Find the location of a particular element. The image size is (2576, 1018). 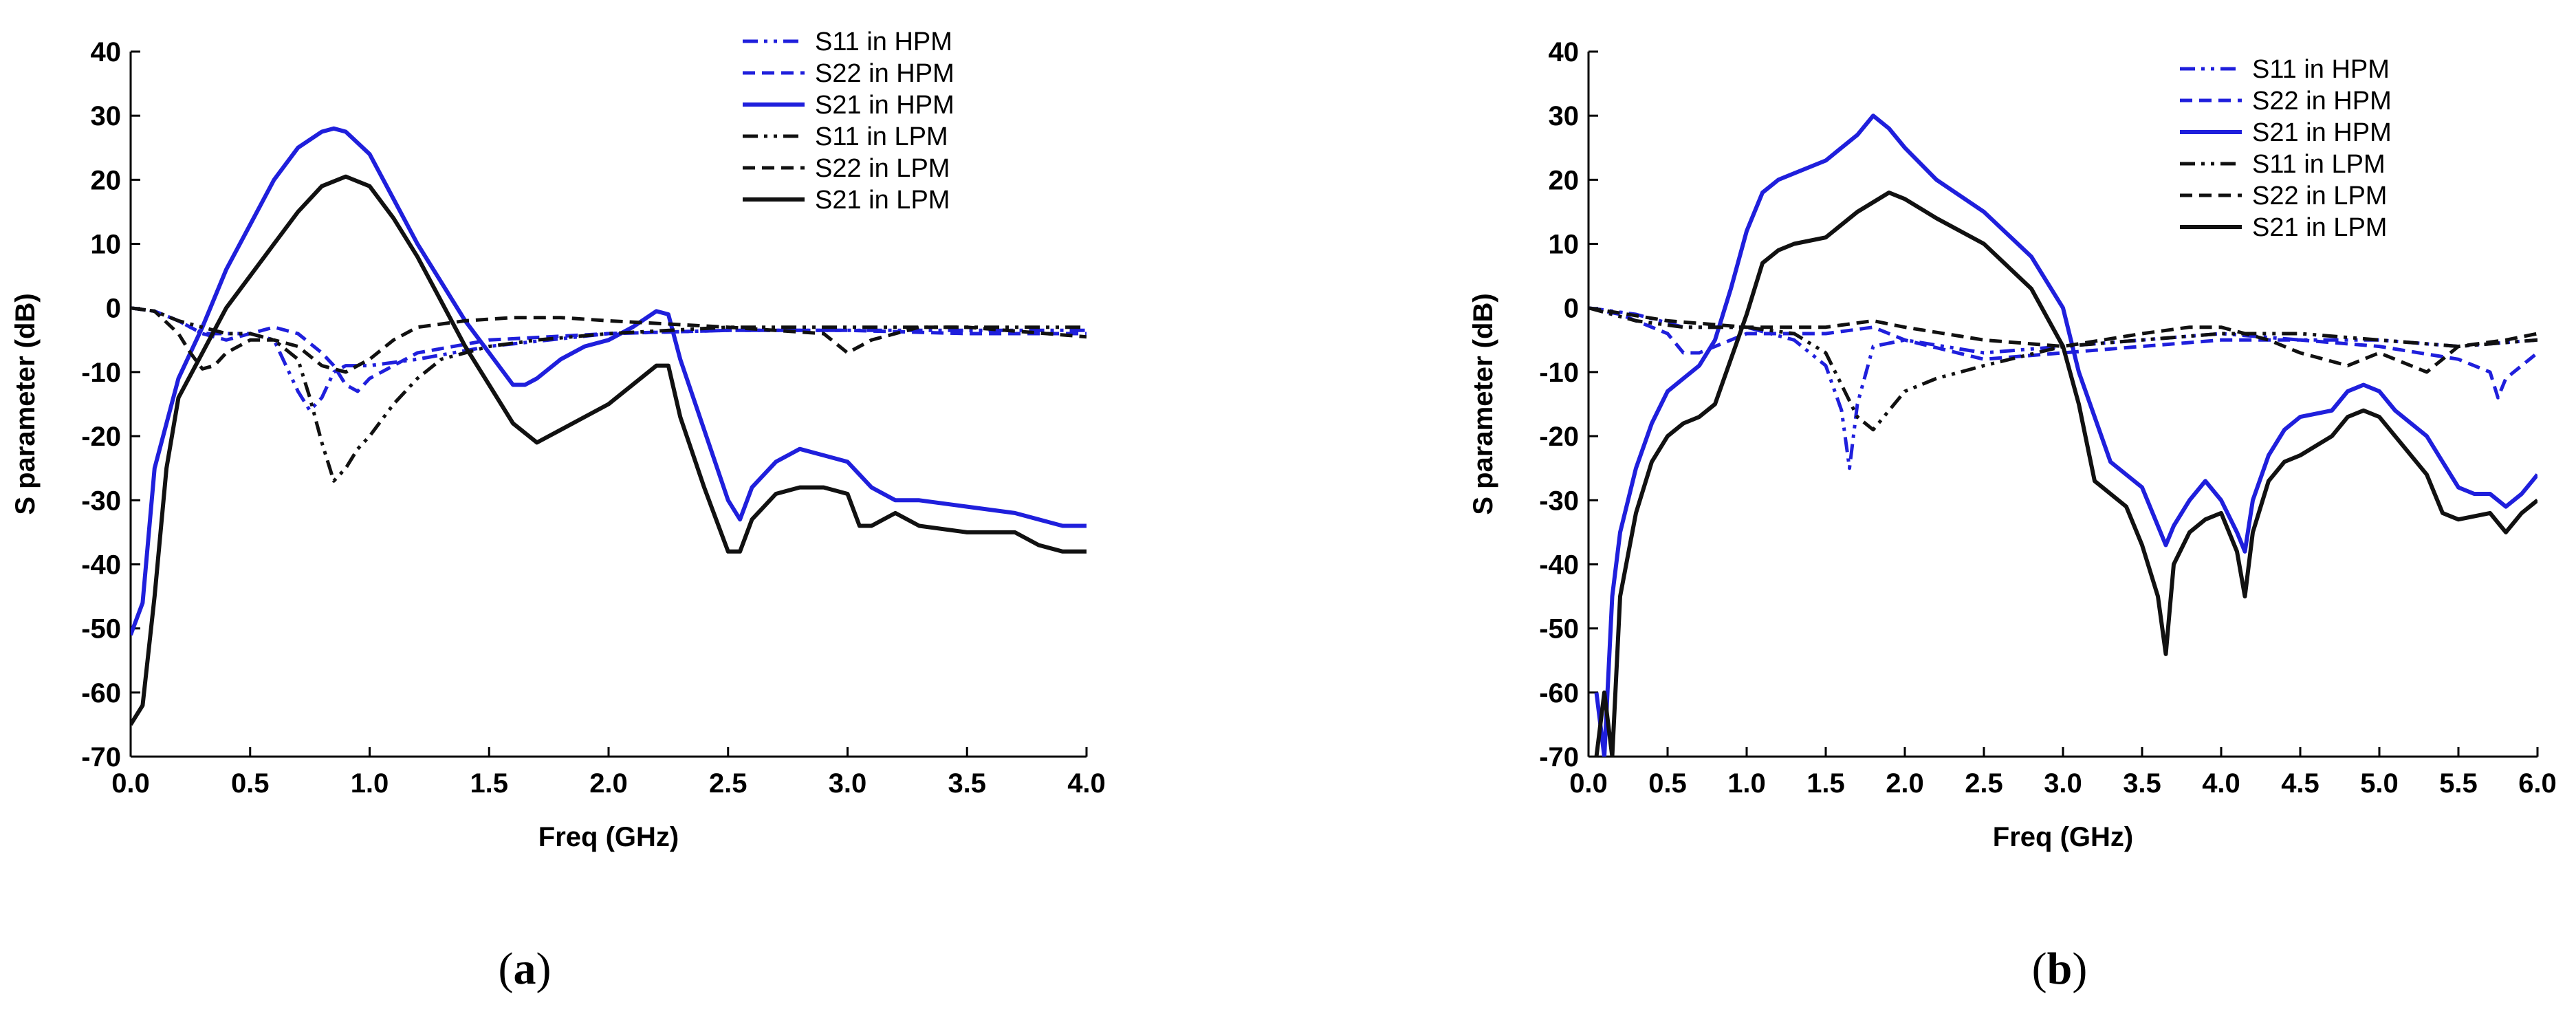

x-tick-label: 5.5 is located at coordinates (2458, 783).